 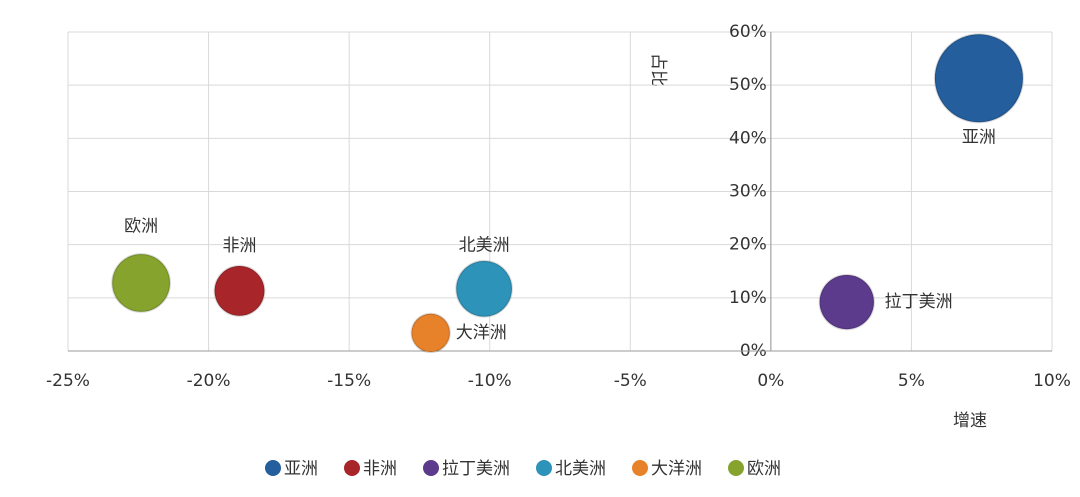 What do you see at coordinates (630, 381) in the screenshot?
I see `x-tick-label: -5%` at bounding box center [630, 381].